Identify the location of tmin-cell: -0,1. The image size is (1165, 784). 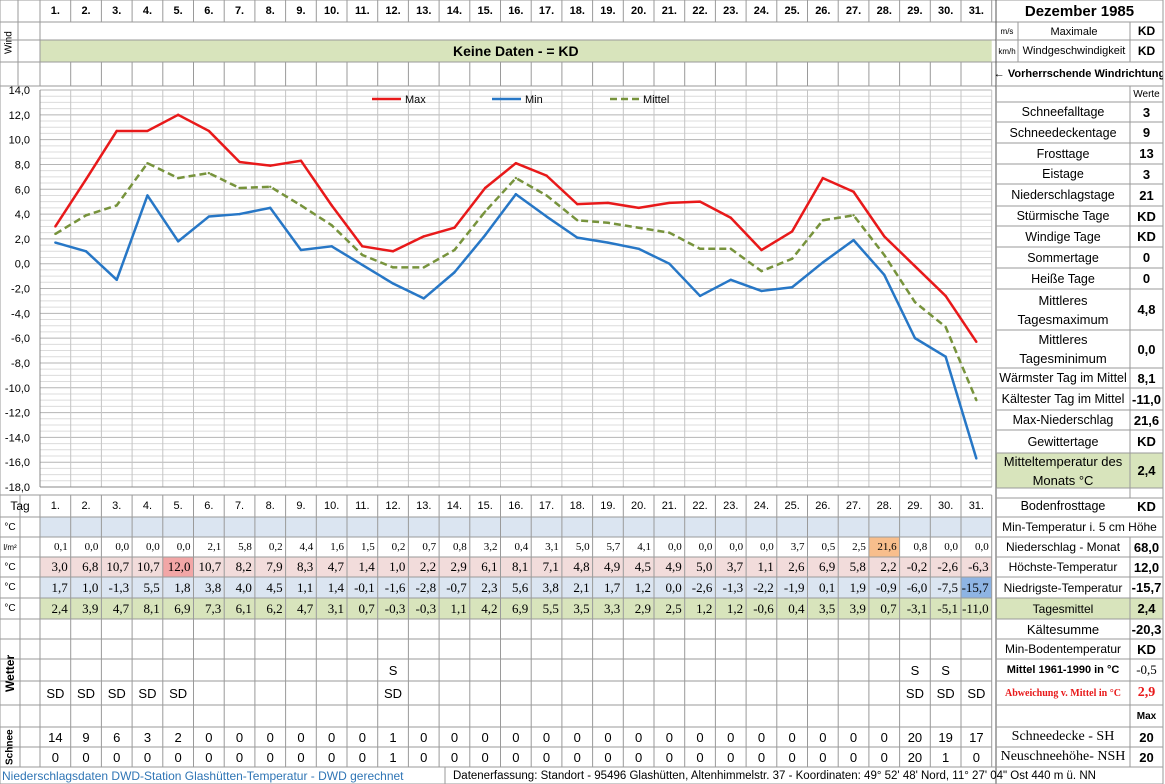
(364, 587).